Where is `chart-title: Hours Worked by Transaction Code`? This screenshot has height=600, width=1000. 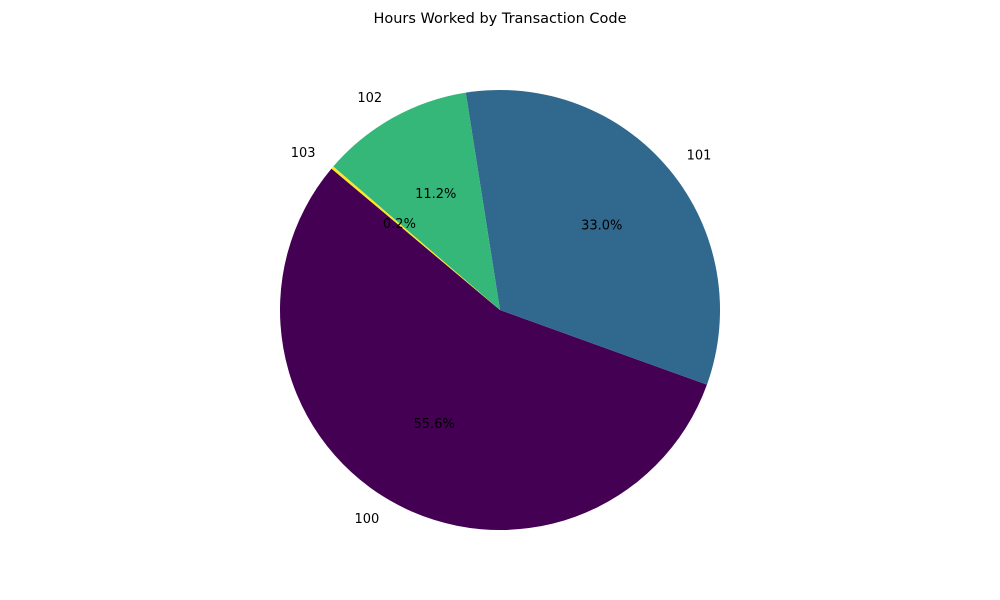 chart-title: Hours Worked by Transaction Code is located at coordinates (500, 19).